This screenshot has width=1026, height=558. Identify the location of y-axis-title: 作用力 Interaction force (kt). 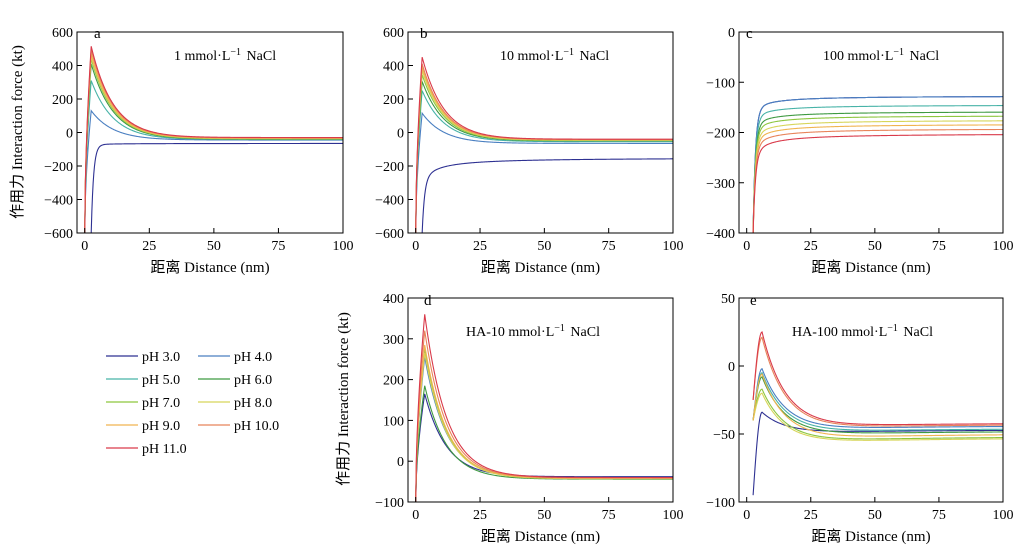
(17, 132).